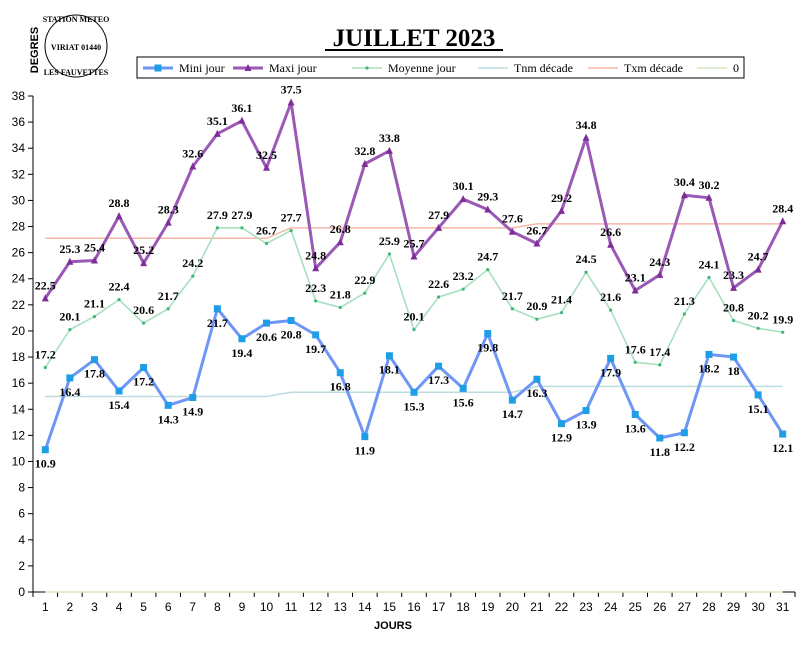 Image resolution: width=801 pixels, height=651 pixels. I want to click on moyenne-data-label: 21.4, so click(561, 300).